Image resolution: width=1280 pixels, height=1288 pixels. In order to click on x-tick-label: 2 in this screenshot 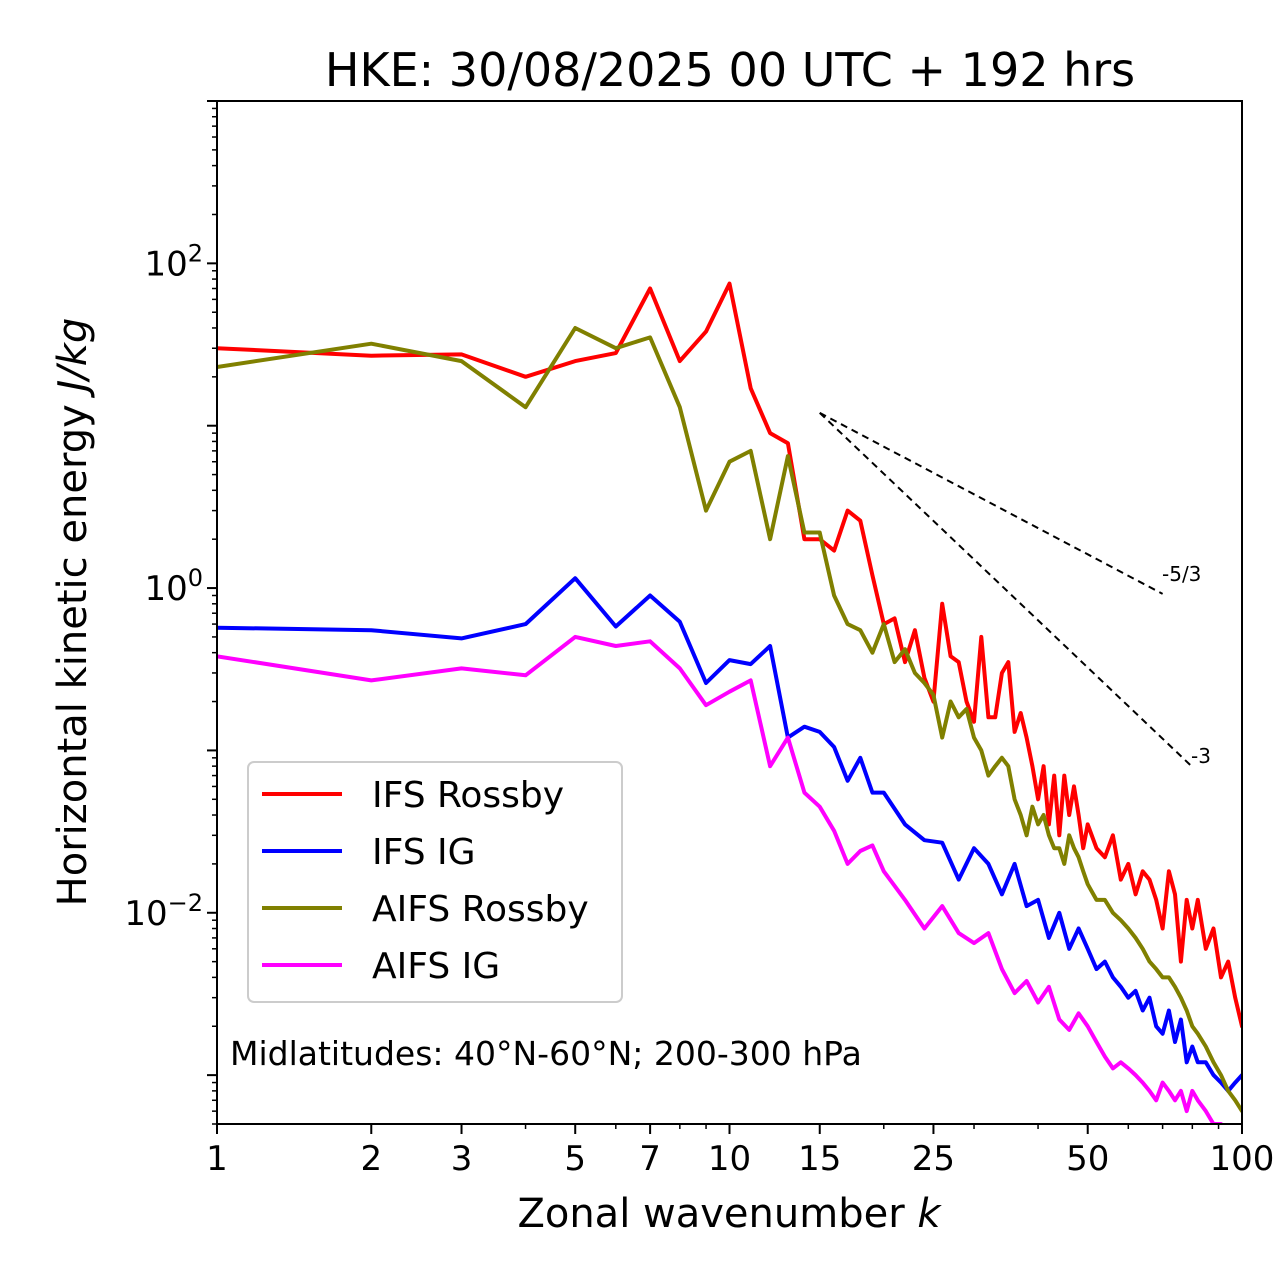, I will do `click(371, 1159)`.